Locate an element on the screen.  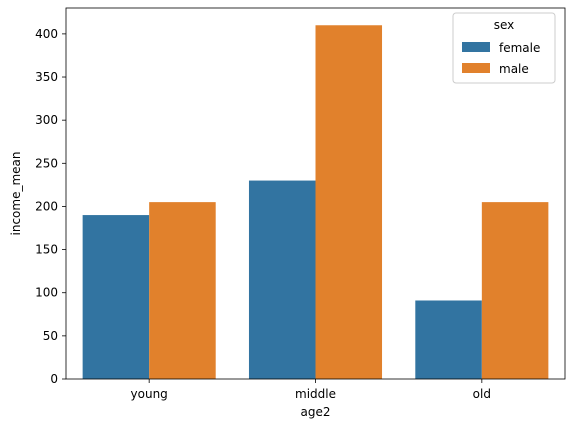
bar-male-young is located at coordinates (182, 290).